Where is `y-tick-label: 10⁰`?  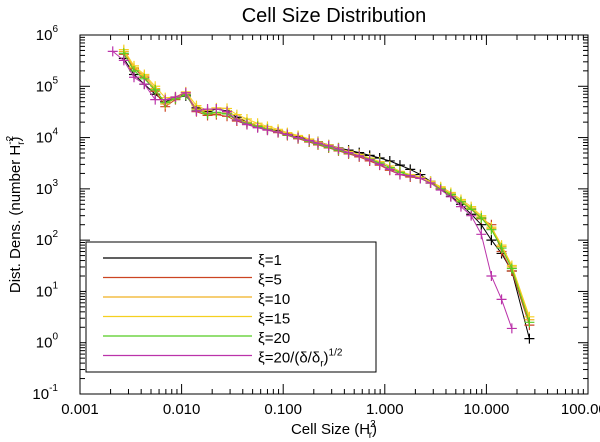
y-tick-label: 10⁰ is located at coordinates (47, 342).